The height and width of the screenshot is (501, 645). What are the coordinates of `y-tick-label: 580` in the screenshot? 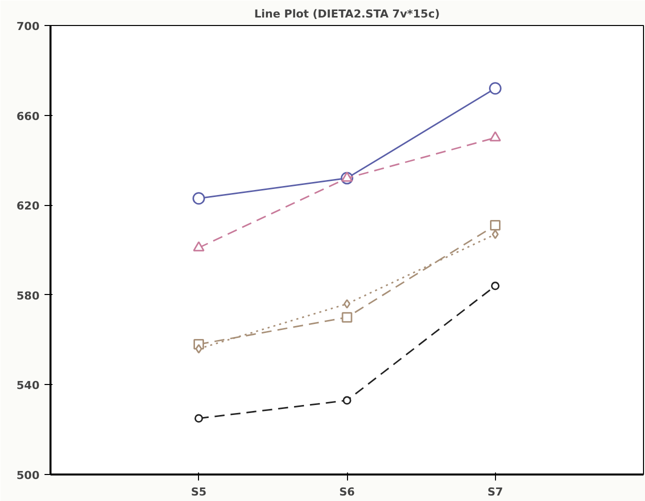 It's located at (28, 295).